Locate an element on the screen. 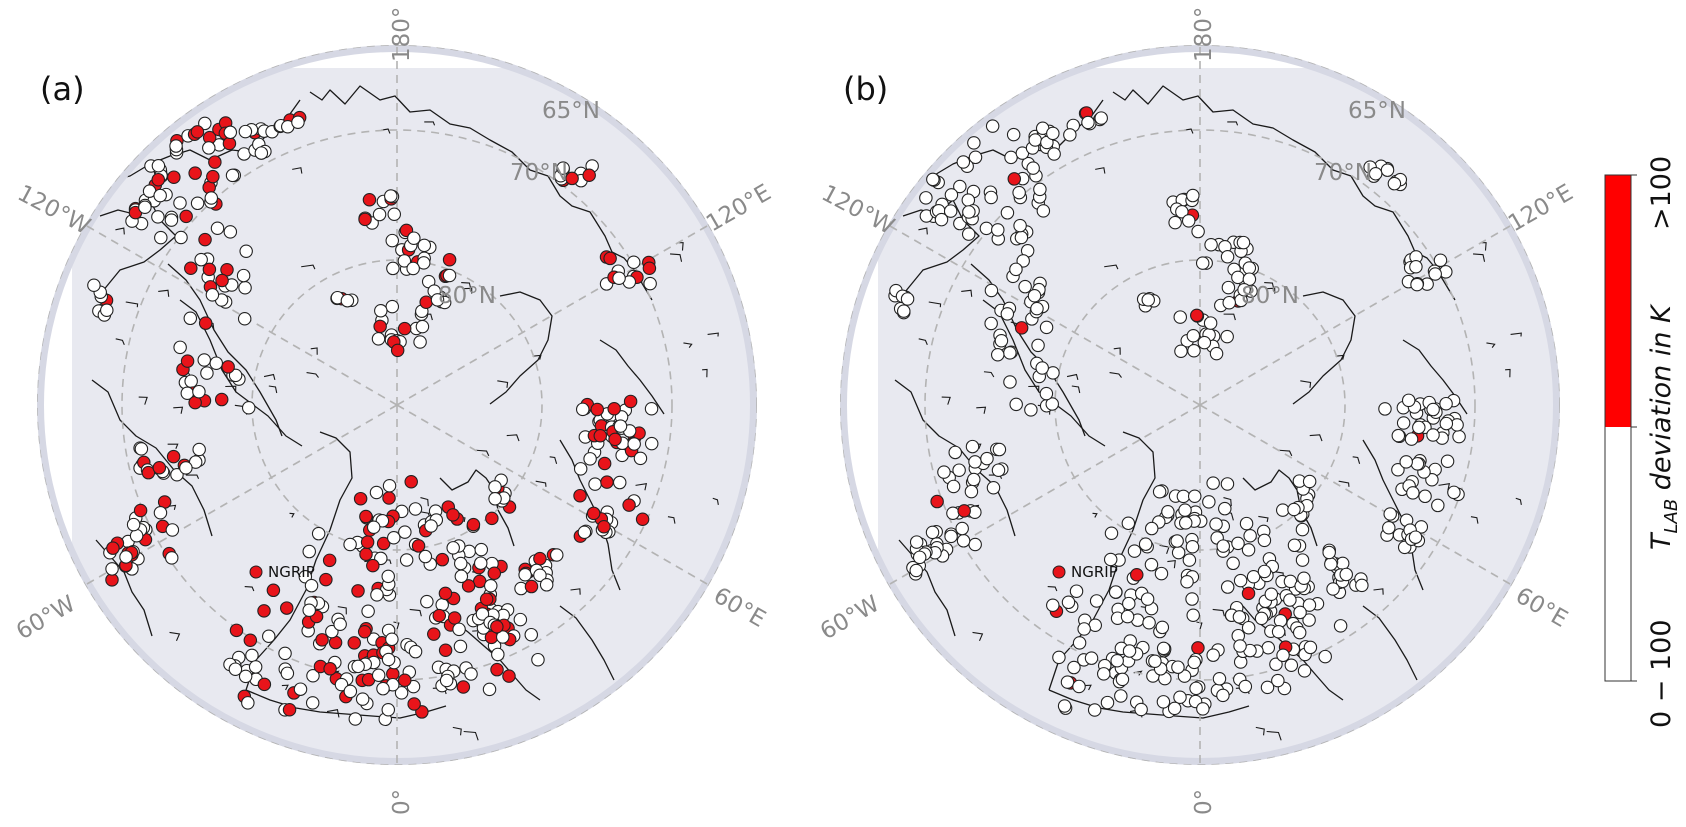 This screenshot has width=1686, height=827. colorbar-title: TLAB deviation in K is located at coordinates (1664, 426).